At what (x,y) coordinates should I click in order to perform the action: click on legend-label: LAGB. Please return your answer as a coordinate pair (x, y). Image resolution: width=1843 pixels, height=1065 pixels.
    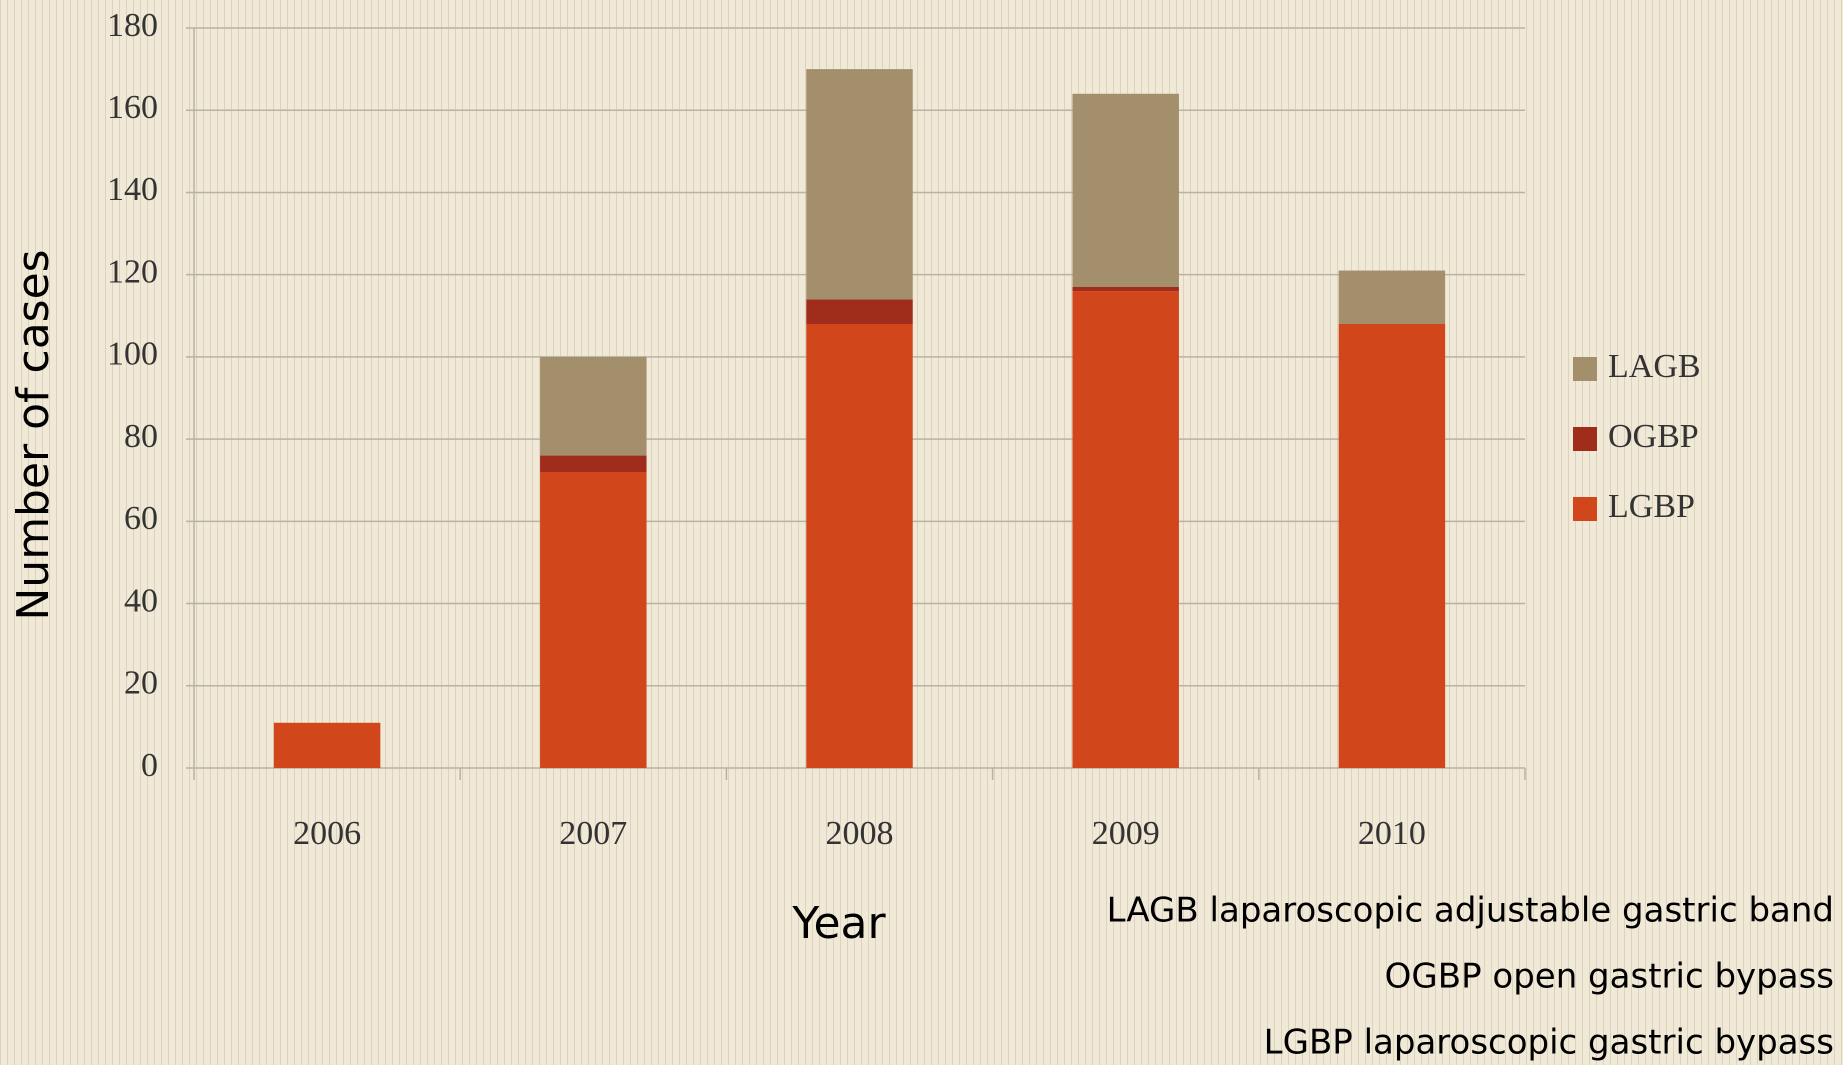
    Looking at the image, I should click on (1654, 366).